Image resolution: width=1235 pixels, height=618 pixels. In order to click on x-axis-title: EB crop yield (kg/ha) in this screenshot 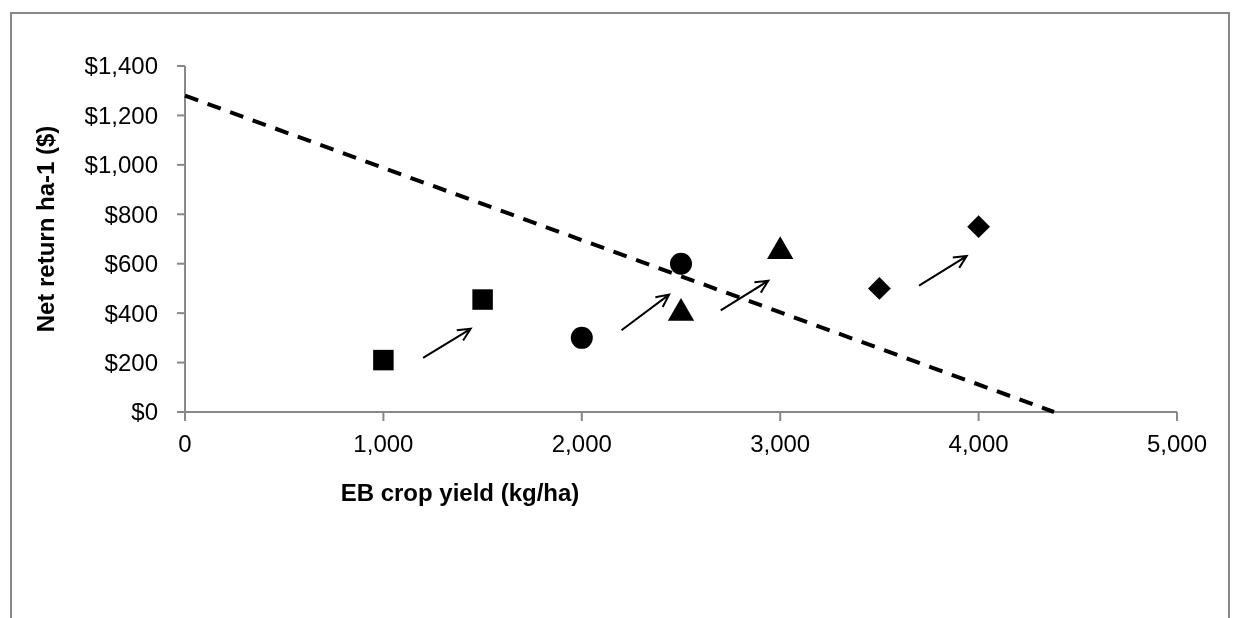, I will do `click(460, 492)`.